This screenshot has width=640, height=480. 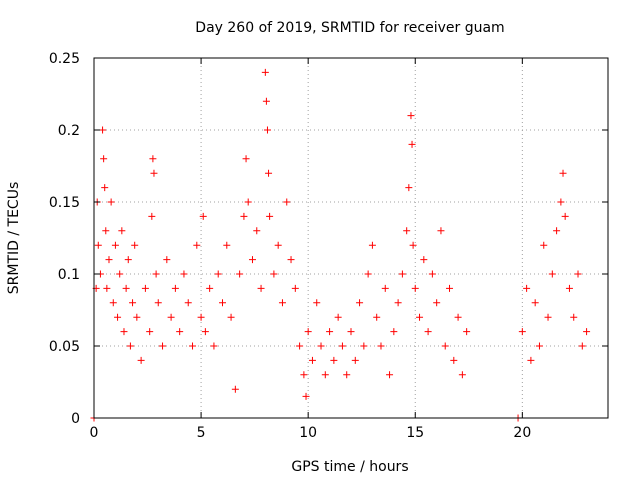 I want to click on y-tick-label: 0, so click(x=75, y=419).